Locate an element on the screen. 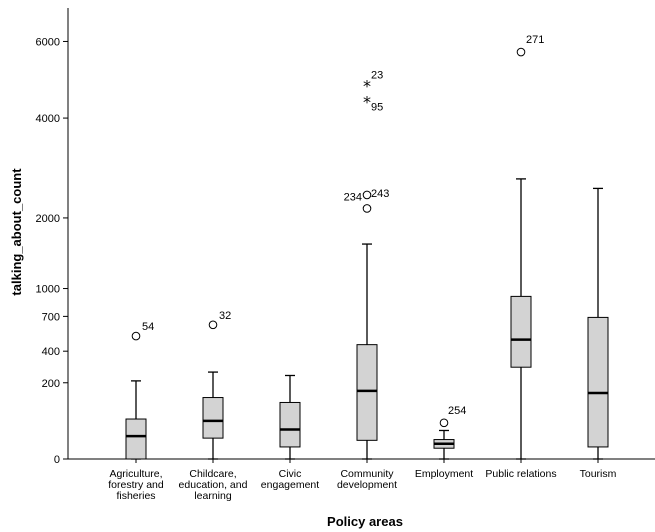 The width and height of the screenshot is (655, 532). box-group: 32 is located at coordinates (216, 385).